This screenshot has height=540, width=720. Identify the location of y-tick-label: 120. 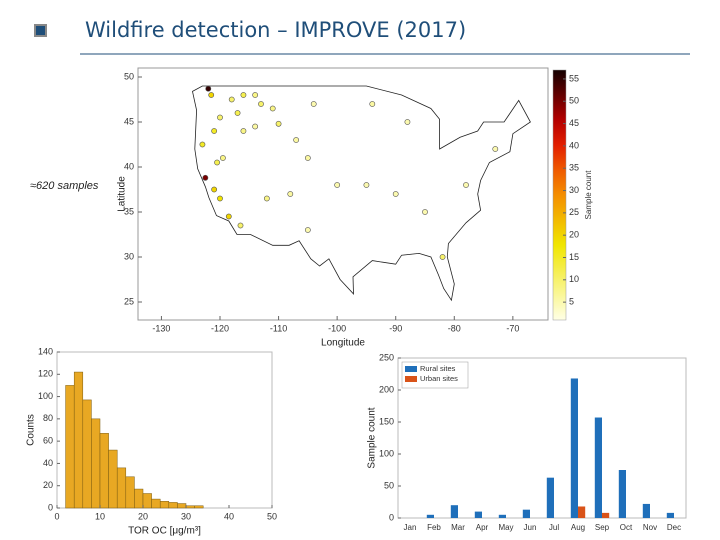
(45, 374).